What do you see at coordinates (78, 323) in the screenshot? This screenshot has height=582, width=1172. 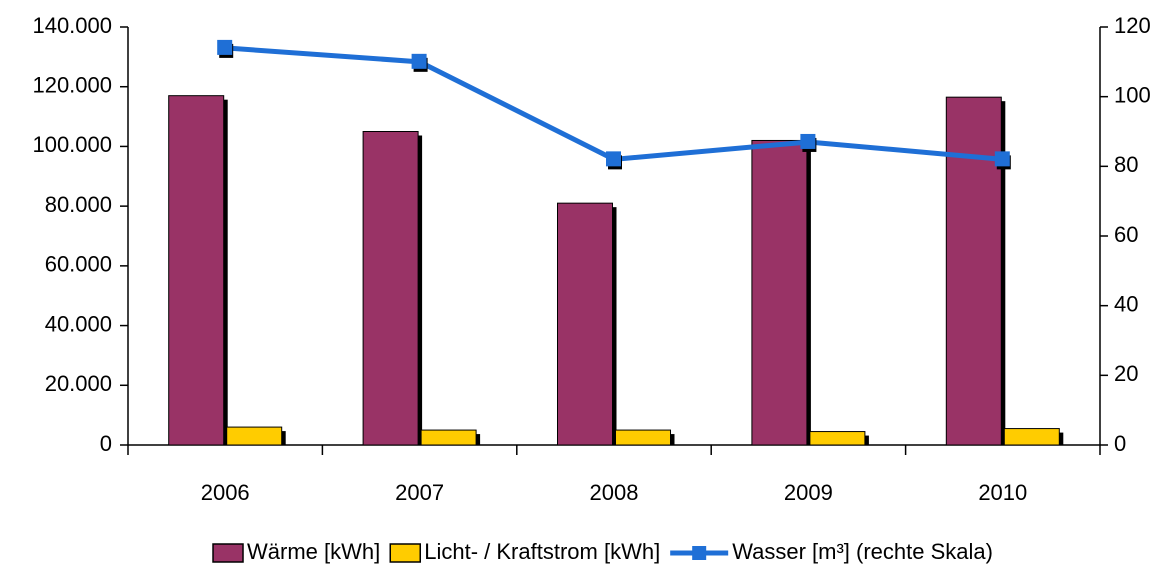 I see `y-tick-label: 40.000` at bounding box center [78, 323].